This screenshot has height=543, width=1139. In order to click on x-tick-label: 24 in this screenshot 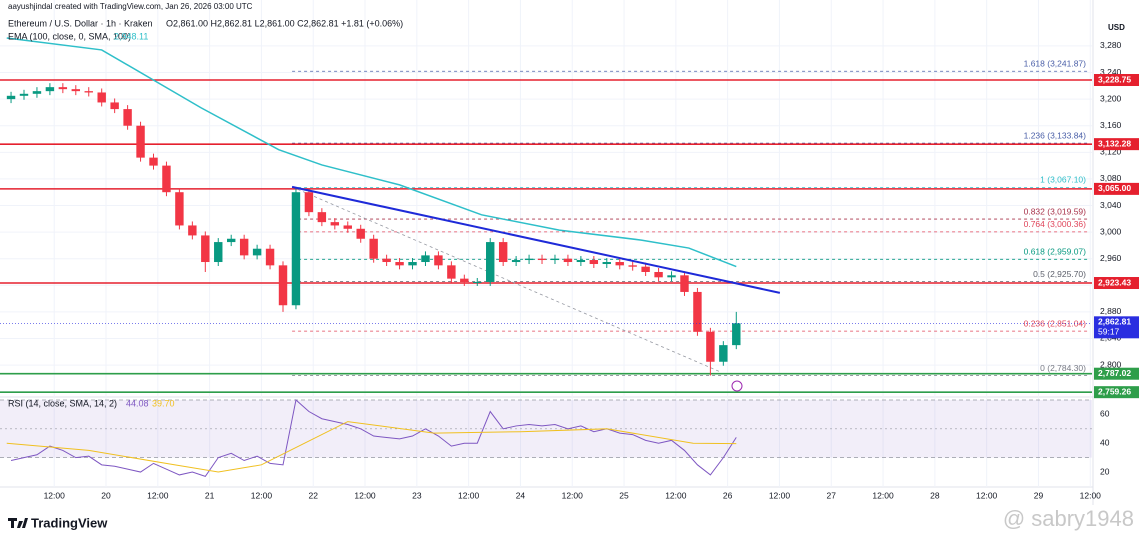, I will do `click(521, 495)`.